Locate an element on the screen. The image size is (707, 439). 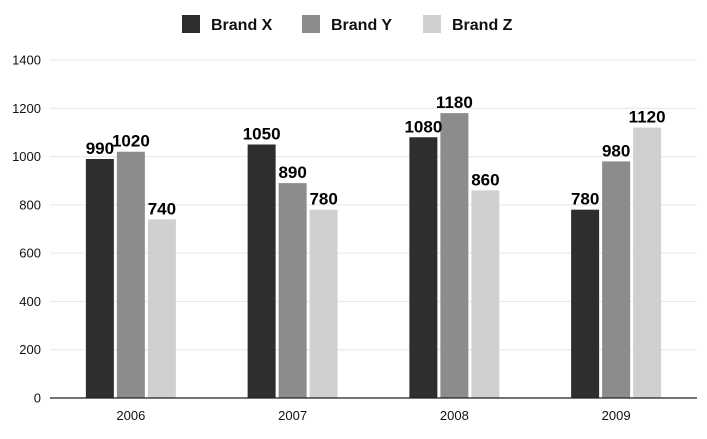
legend-label: Brand Z is located at coordinates (482, 25).